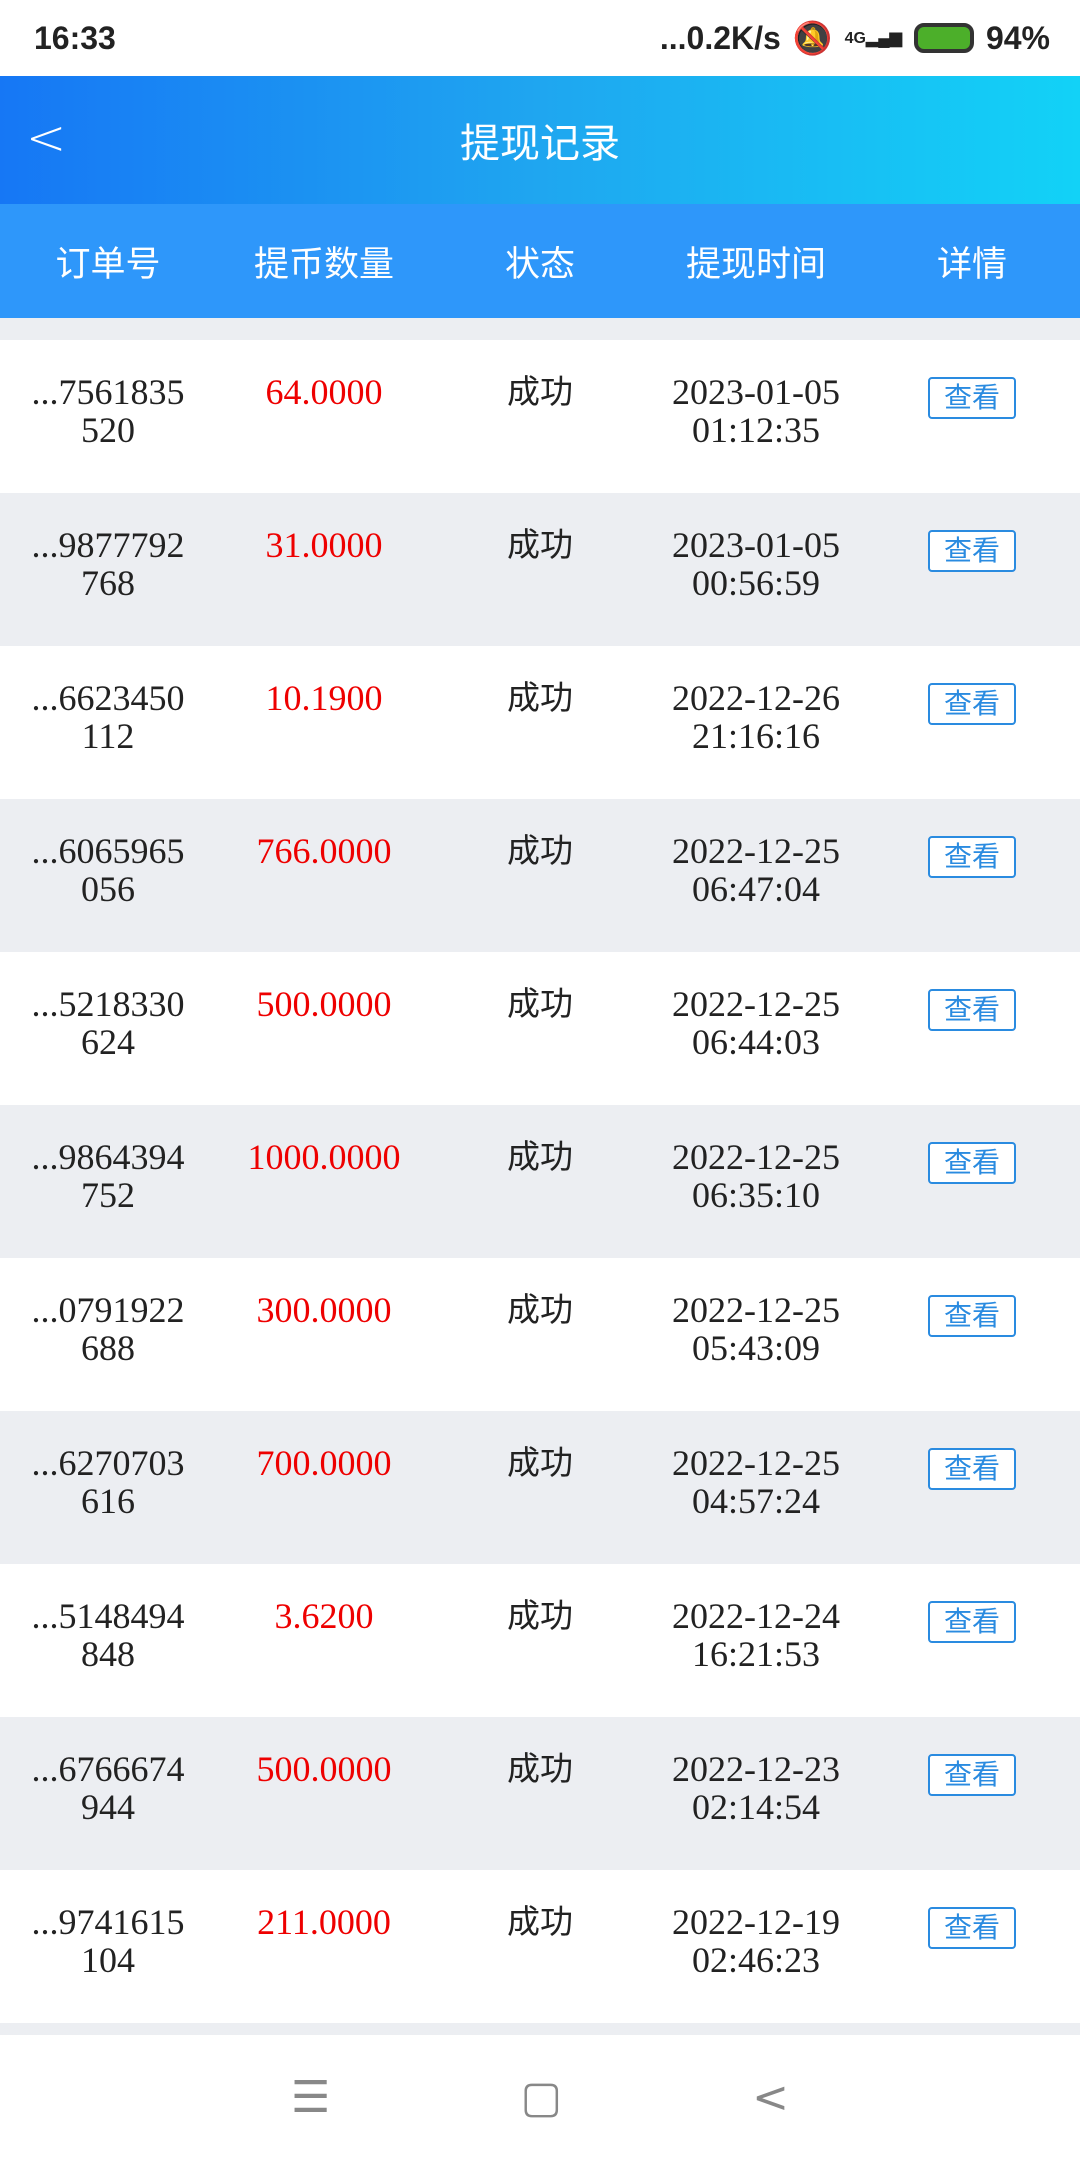 Image resolution: width=1080 pixels, height=2160 pixels. I want to click on column-order-id: 订单号, so click(108, 264).